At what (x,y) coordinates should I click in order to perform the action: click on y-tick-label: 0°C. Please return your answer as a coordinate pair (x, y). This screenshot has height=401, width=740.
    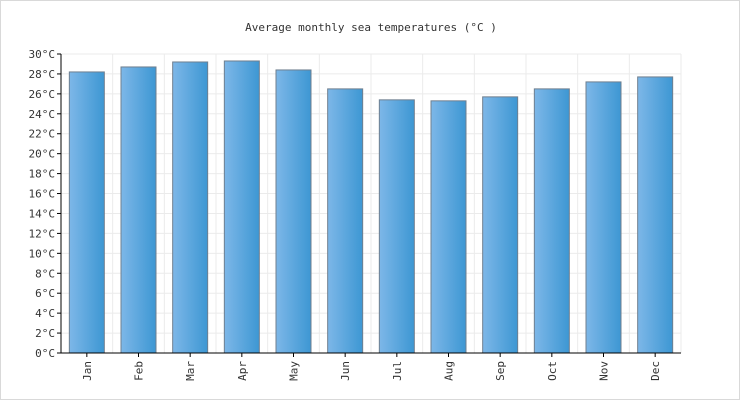
    Looking at the image, I should click on (45, 353).